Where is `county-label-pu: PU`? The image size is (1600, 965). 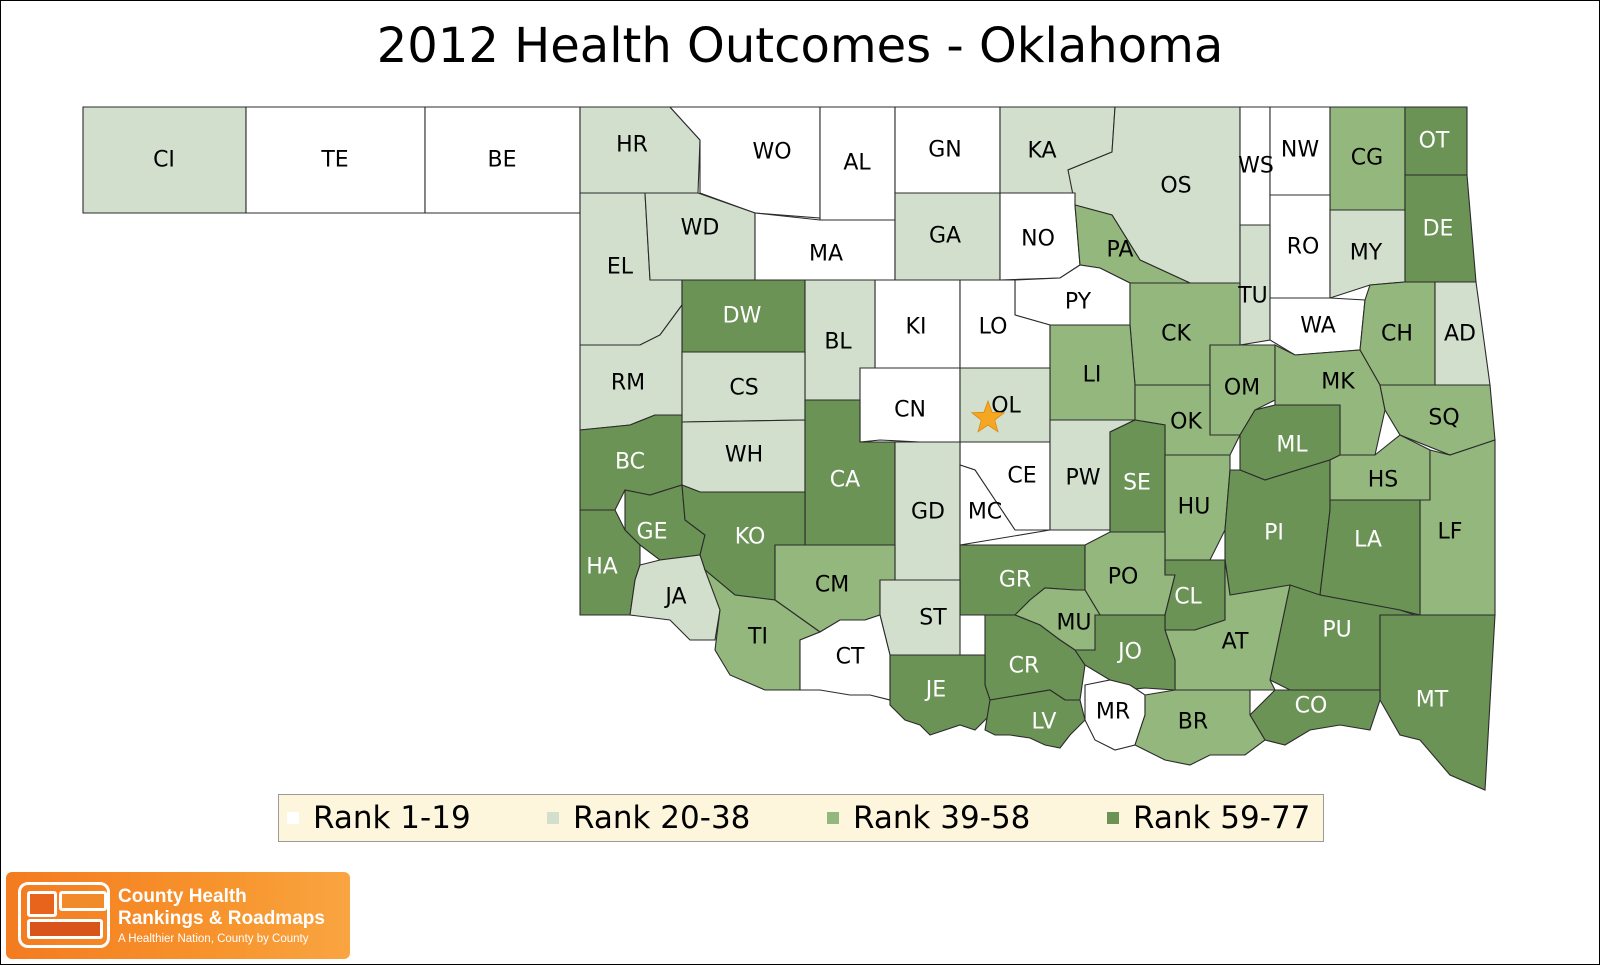 county-label-pu: PU is located at coordinates (1336, 630).